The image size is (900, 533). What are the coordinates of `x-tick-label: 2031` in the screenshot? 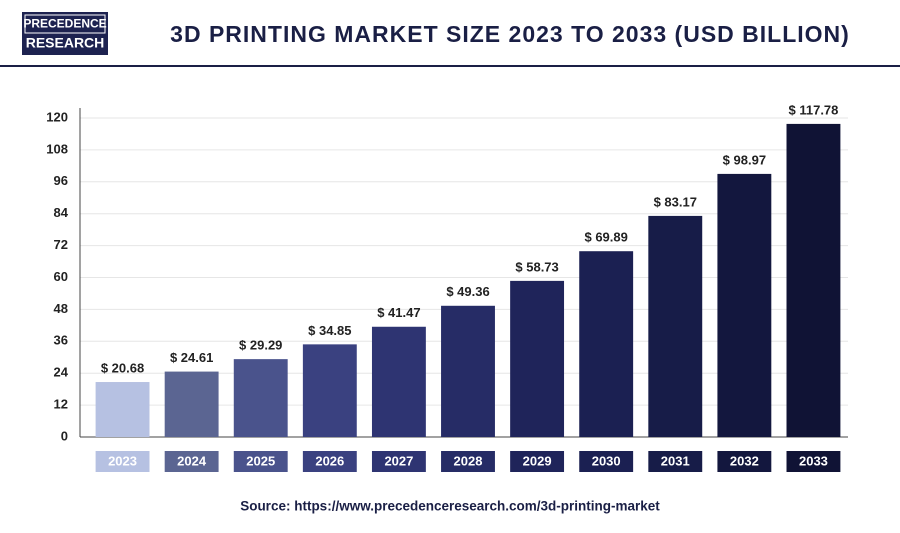 It's located at (675, 460).